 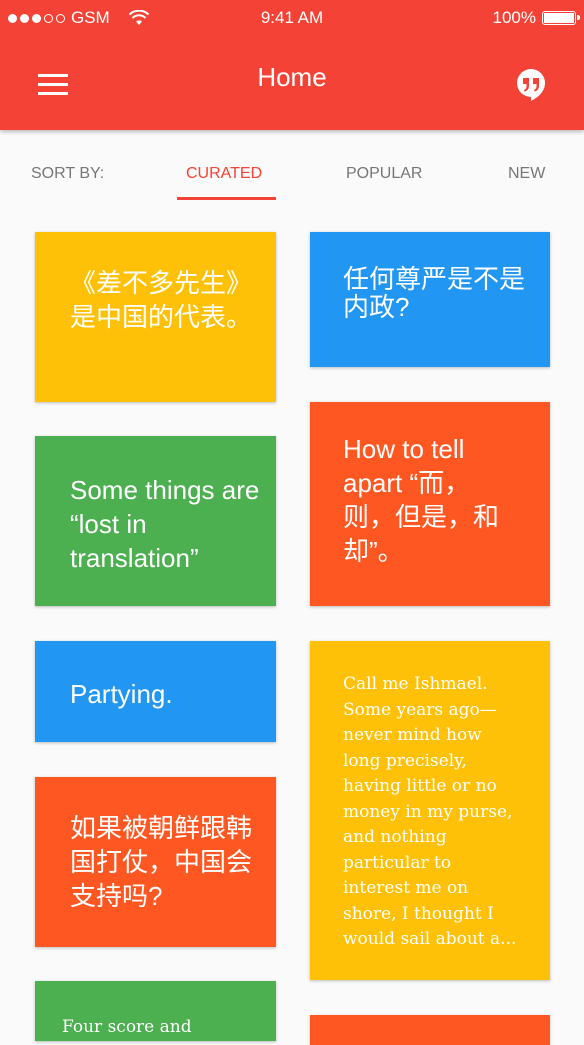 I want to click on tab-new: NEW, so click(x=527, y=173).